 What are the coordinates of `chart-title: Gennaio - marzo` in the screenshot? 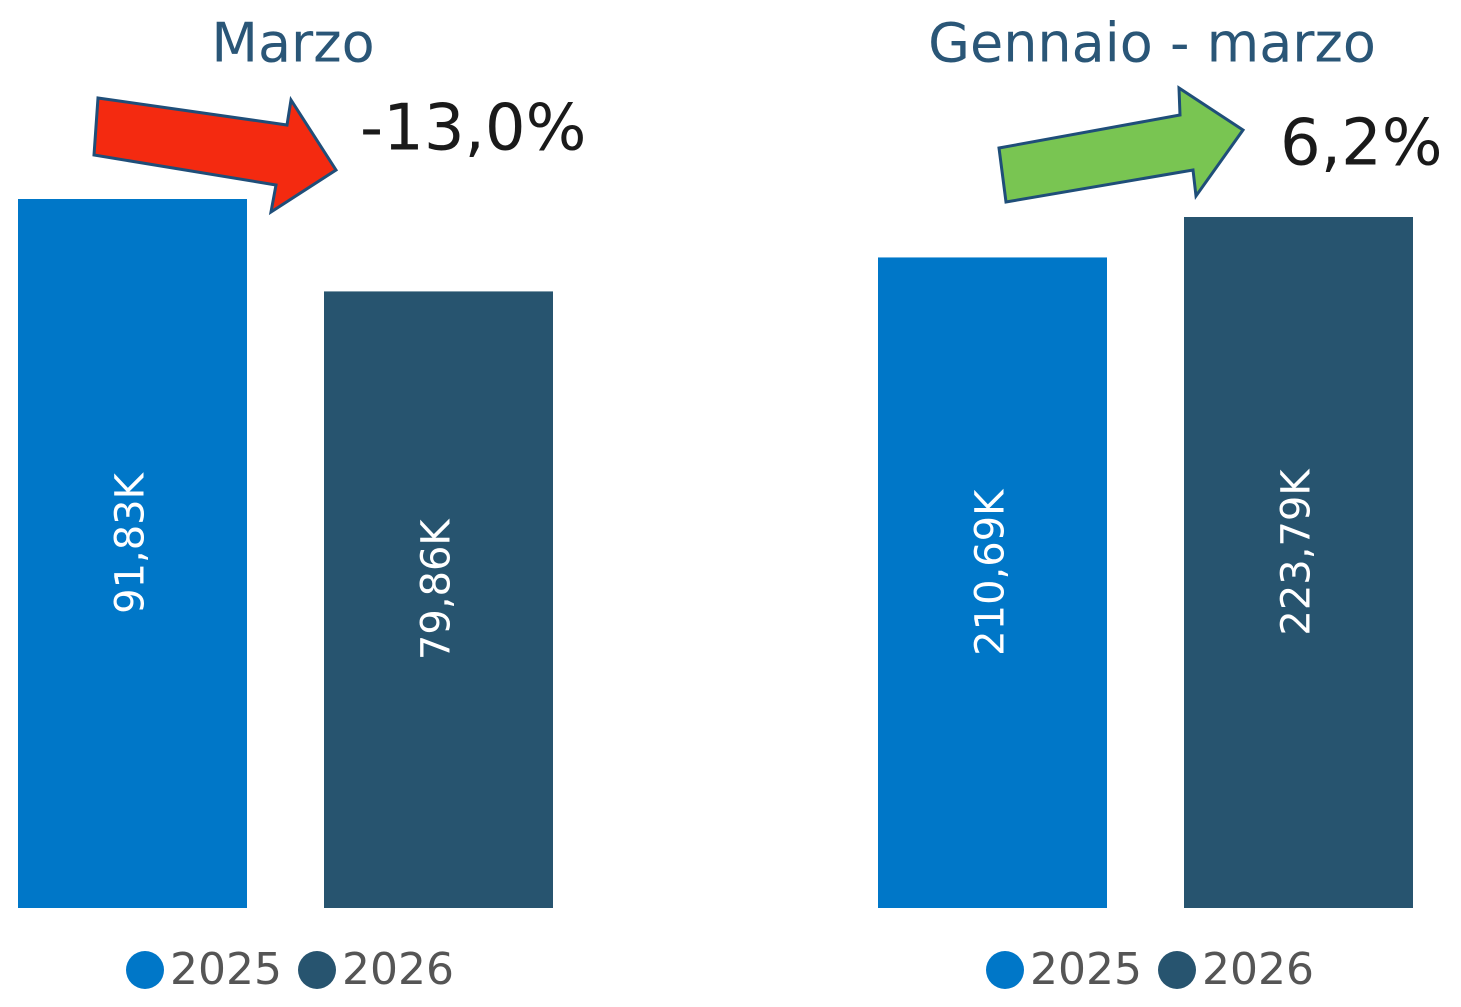 It's located at (1152, 43).